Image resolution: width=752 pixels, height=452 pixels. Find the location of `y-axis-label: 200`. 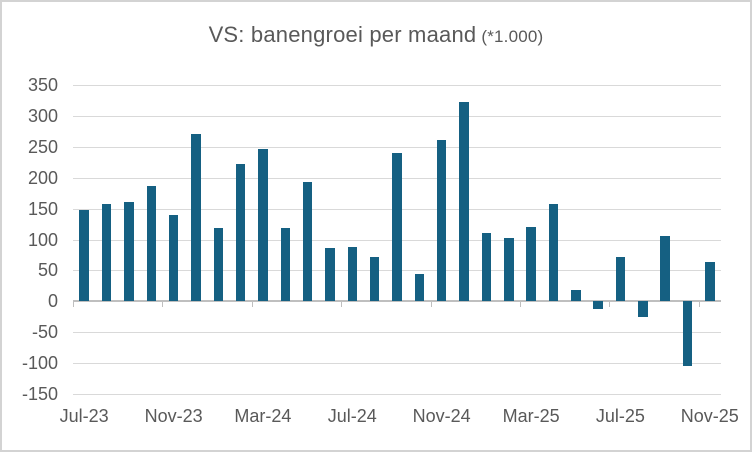

y-axis-label: 200 is located at coordinates (42, 177).